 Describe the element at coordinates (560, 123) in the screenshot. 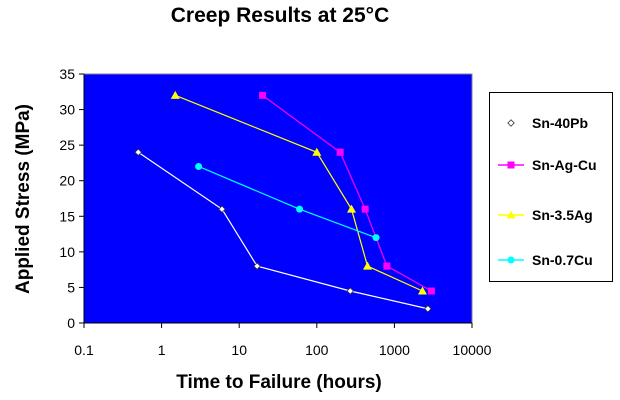

I see `legend-label-sn-40pb: Sn-40Pb` at that location.